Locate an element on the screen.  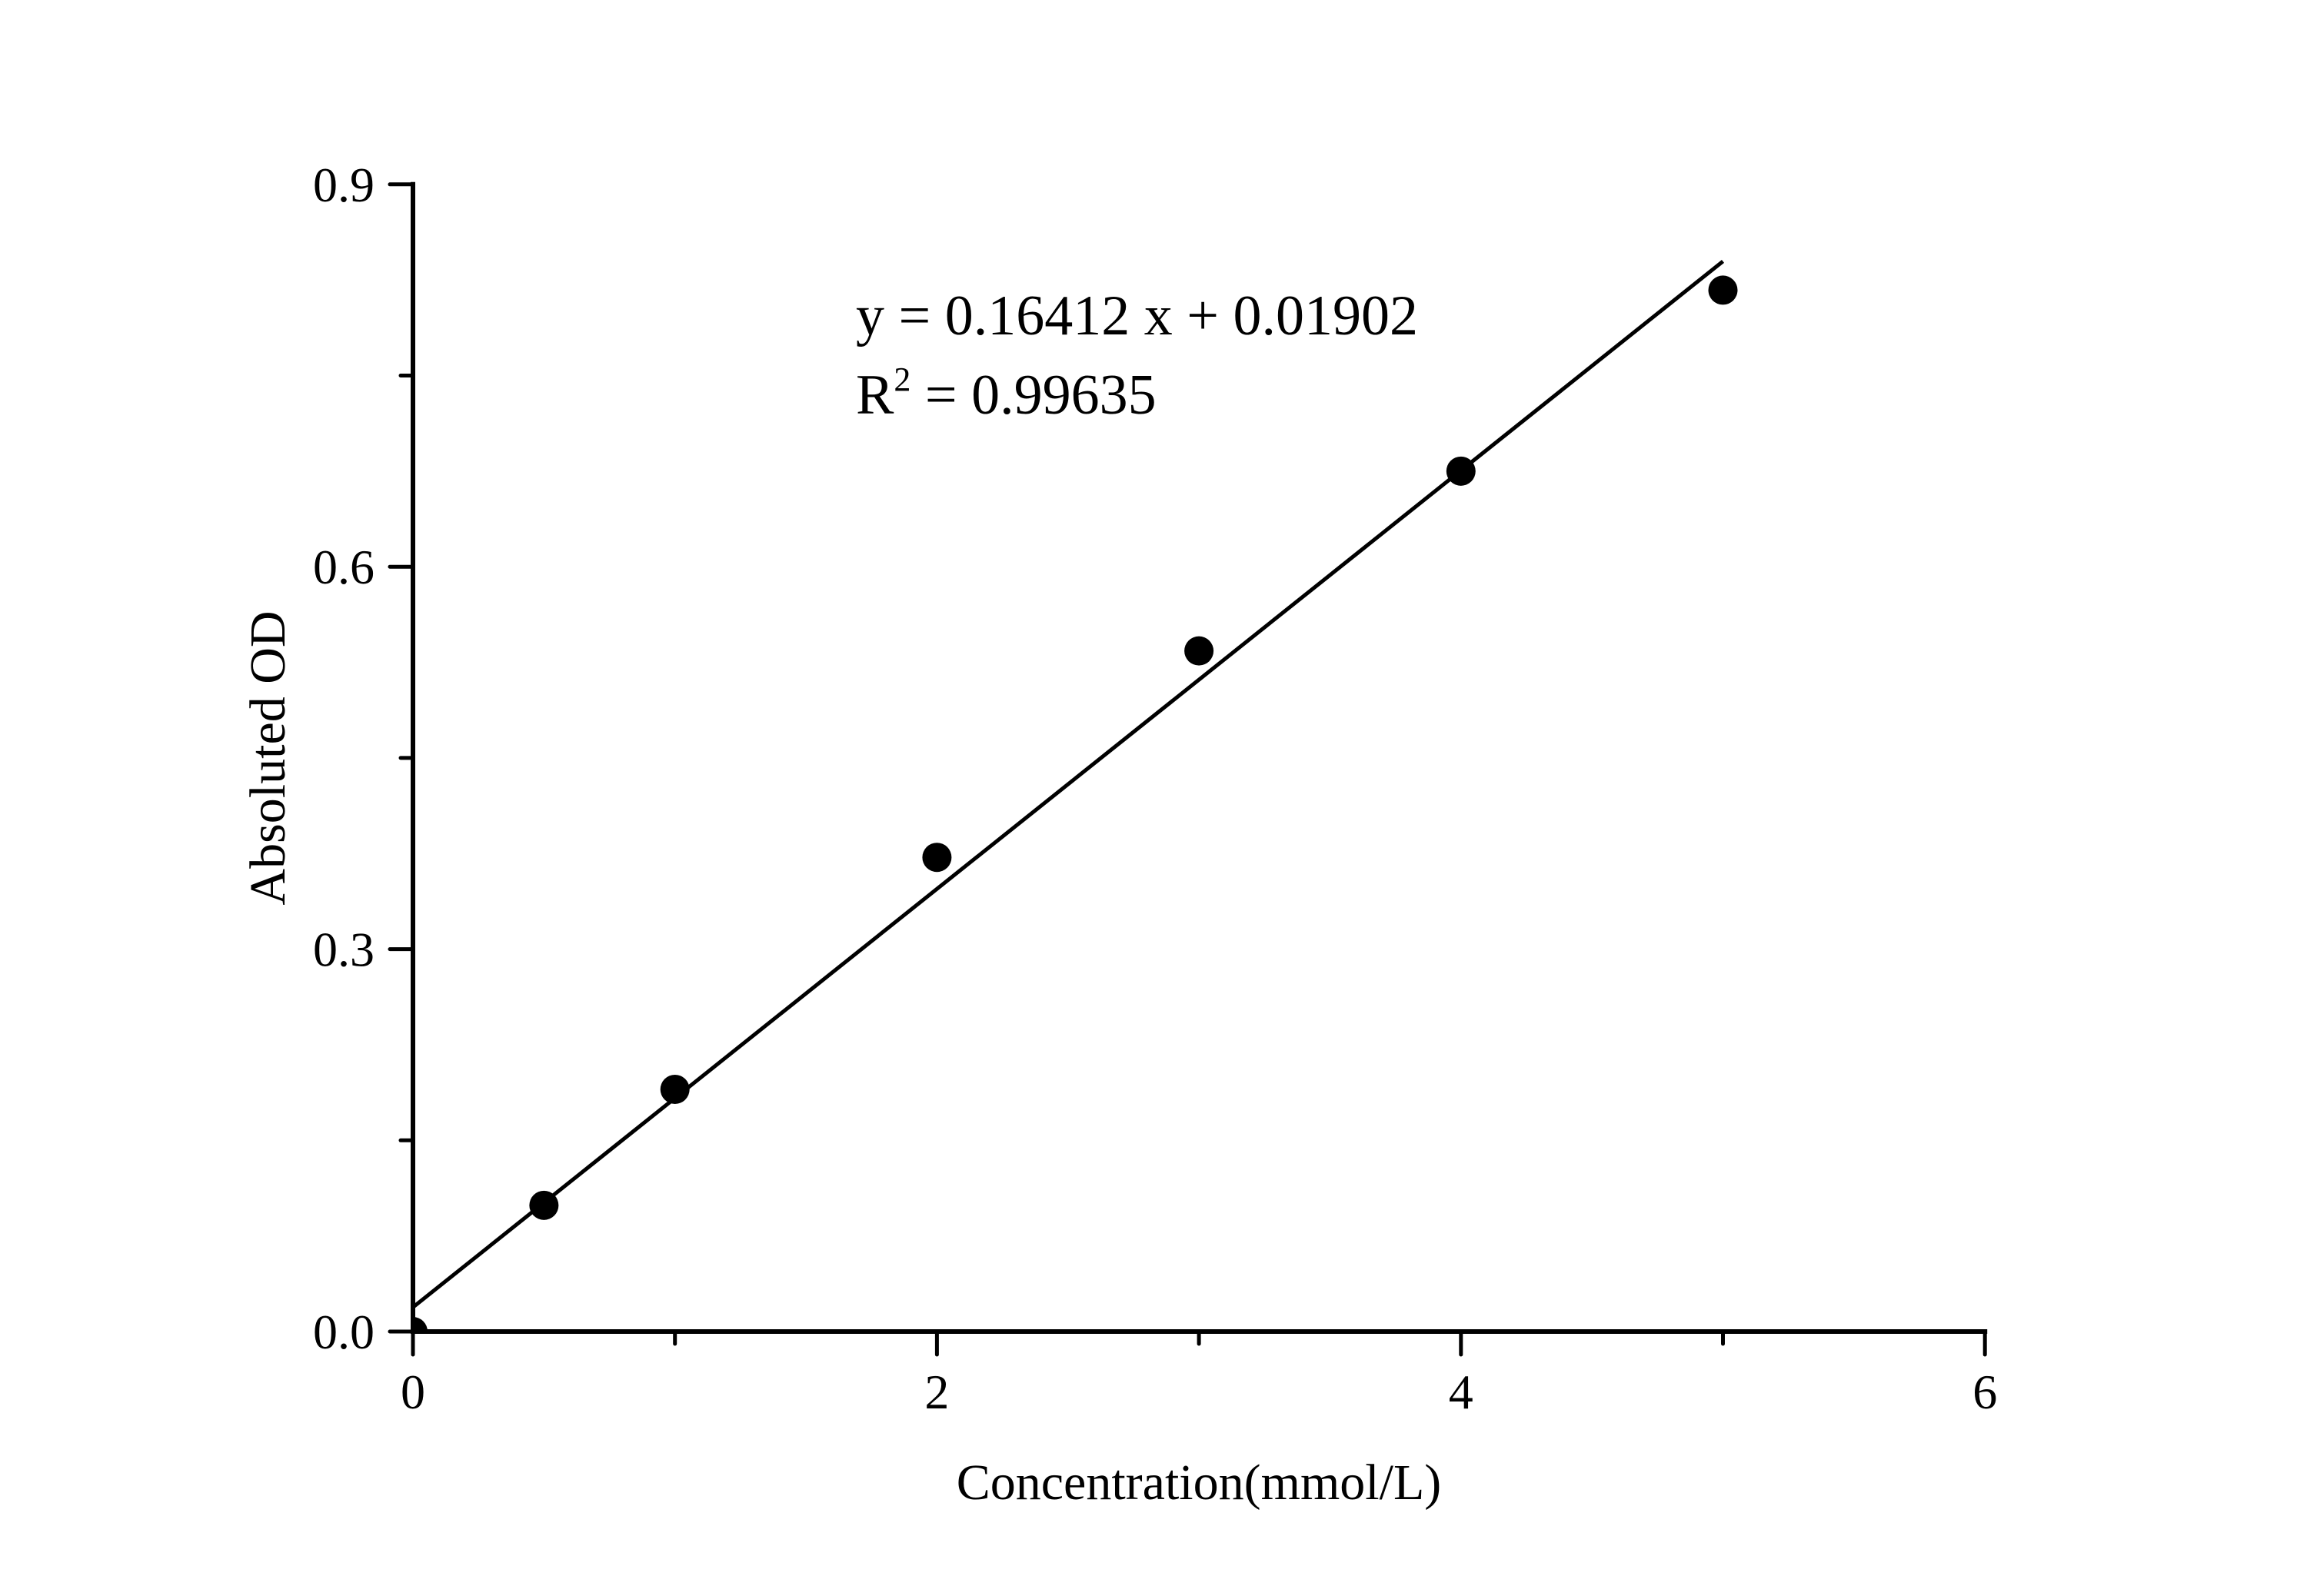
x-axis-title: Concentration(mmol/L) is located at coordinates (1199, 1483).